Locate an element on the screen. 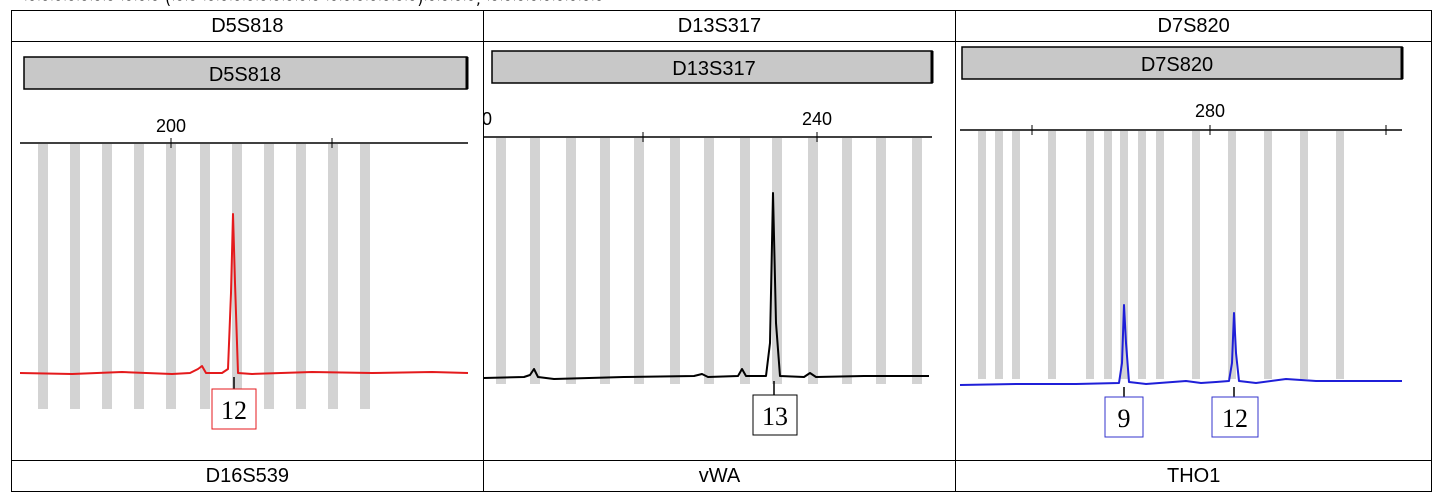 This screenshot has height=492, width=1432. allele-label: 13 is located at coordinates (775, 416).